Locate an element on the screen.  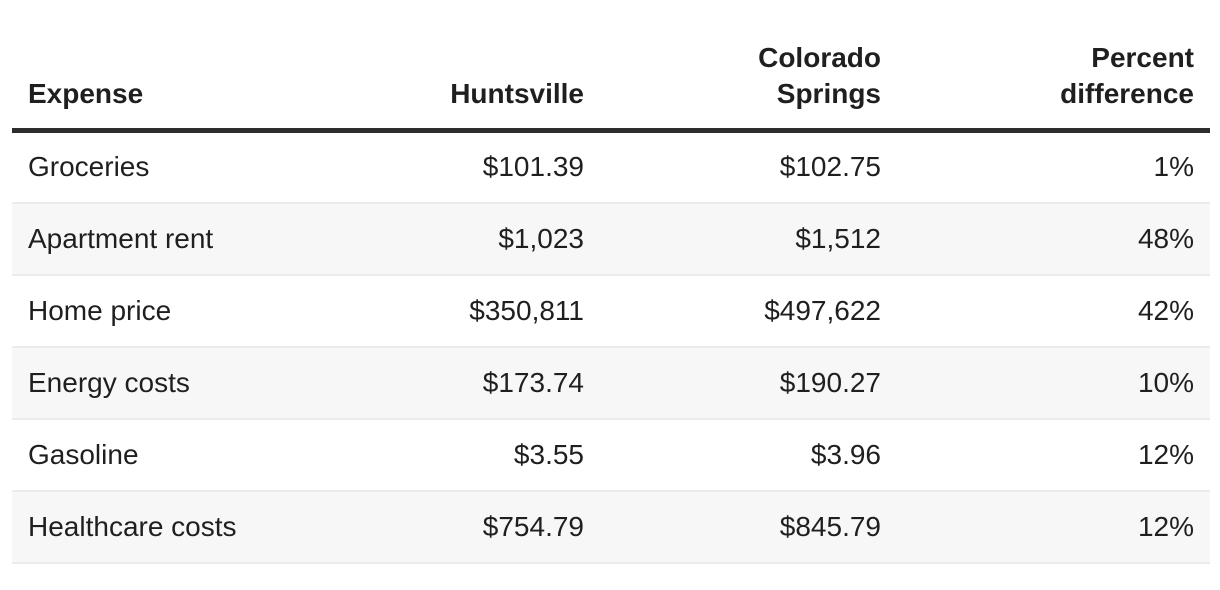
cell-expense: Apartment rent is located at coordinates (162, 239).